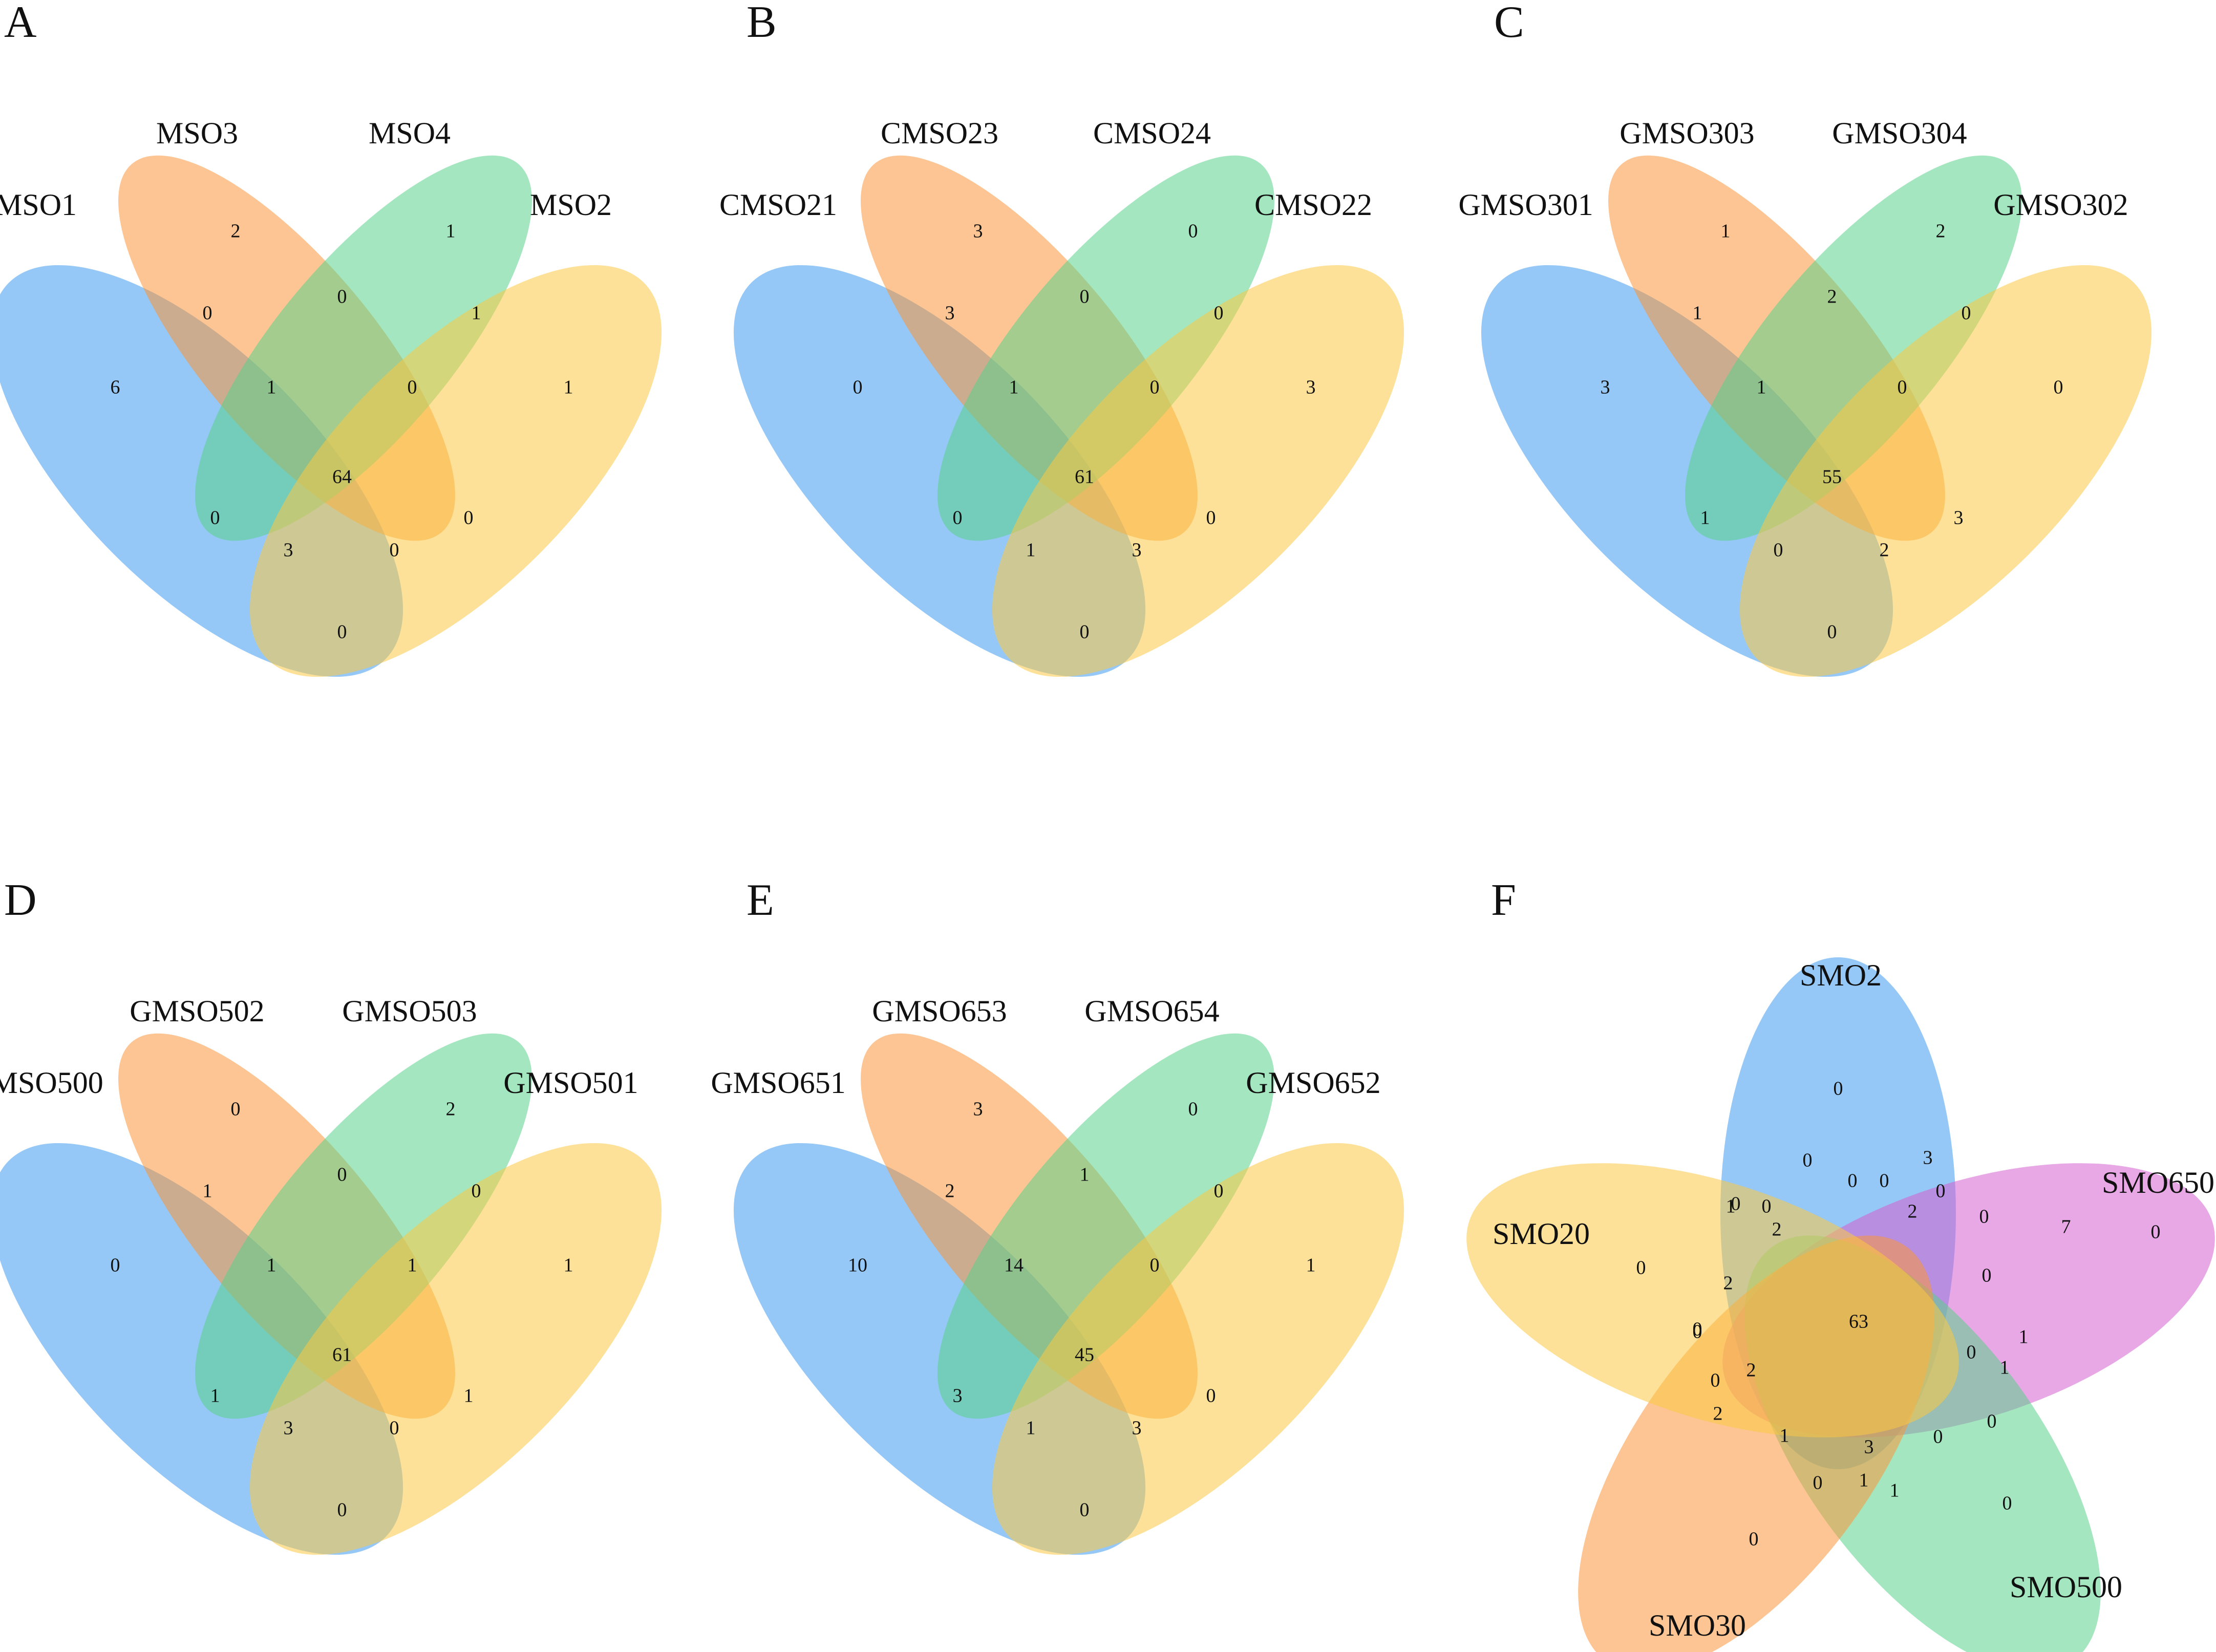 This screenshot has width=2216, height=1652. Describe the element at coordinates (1778, 550) in the screenshot. I see `region-count-acd: 0` at that location.